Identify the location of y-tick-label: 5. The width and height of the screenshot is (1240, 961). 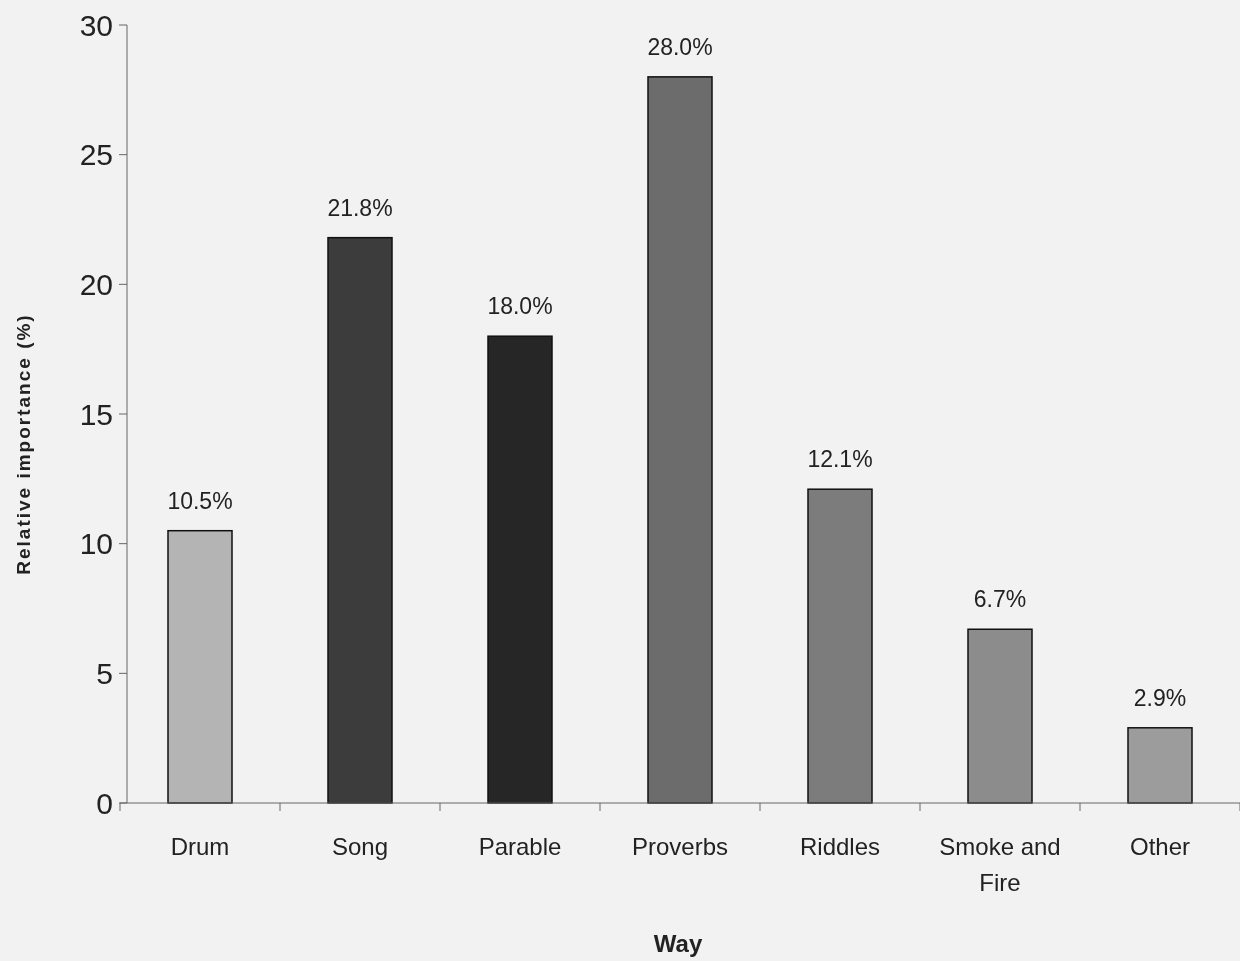
(104, 673).